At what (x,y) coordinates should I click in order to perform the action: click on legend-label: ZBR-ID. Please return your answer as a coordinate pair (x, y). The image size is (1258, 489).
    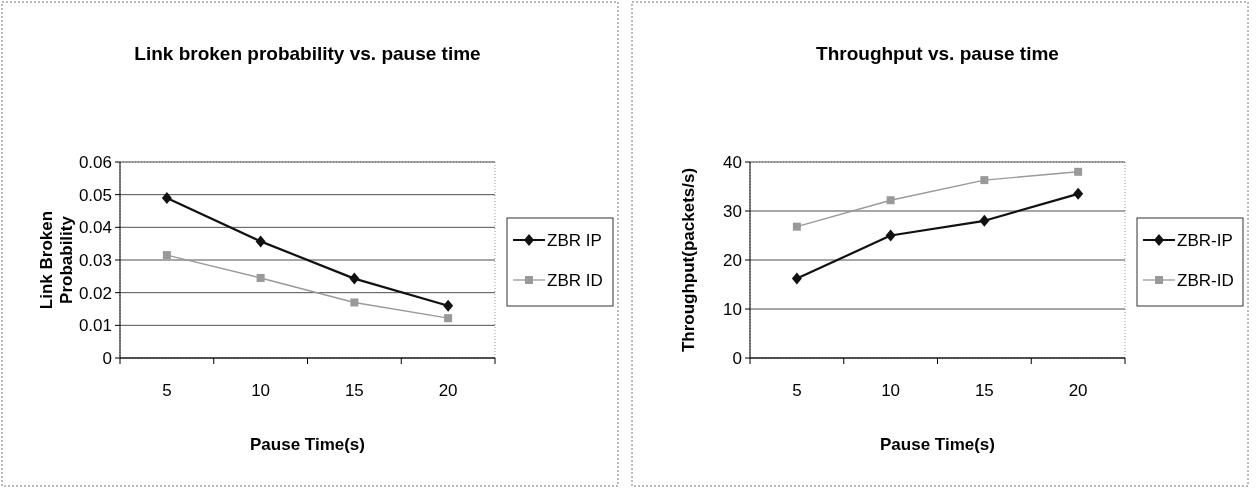
    Looking at the image, I should click on (1205, 280).